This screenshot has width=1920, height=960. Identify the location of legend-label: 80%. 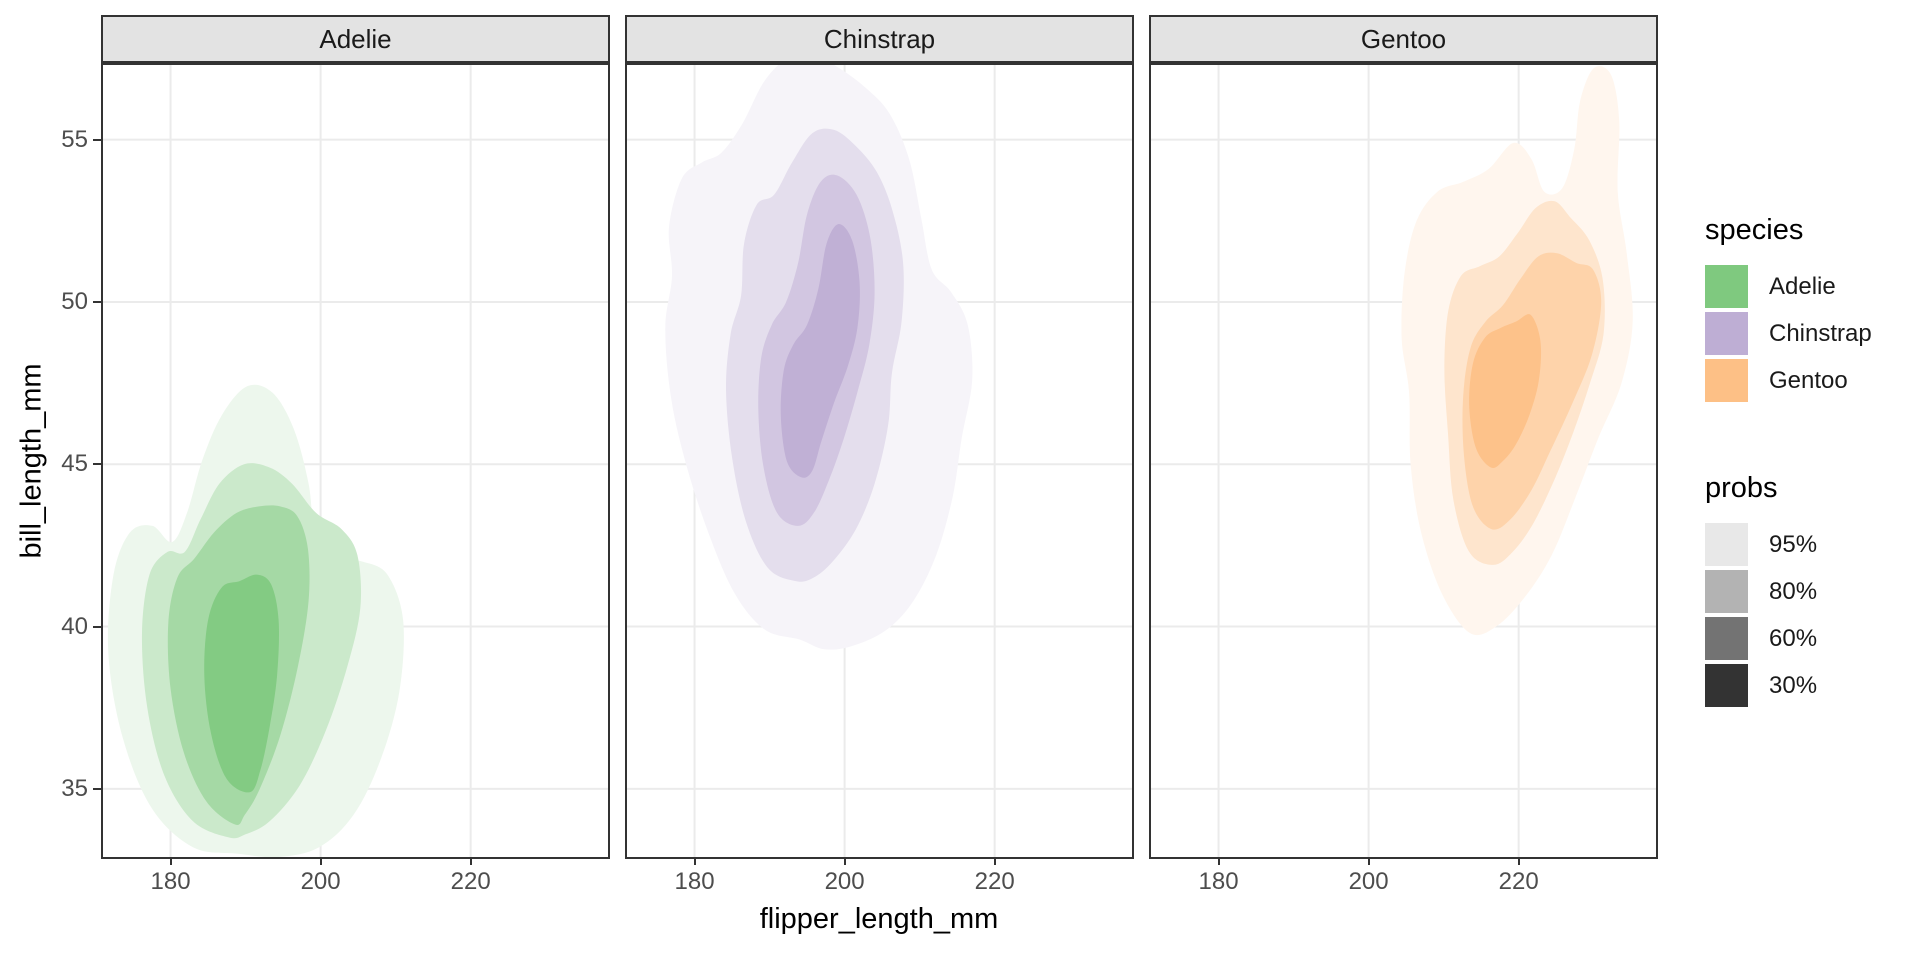
(1793, 591).